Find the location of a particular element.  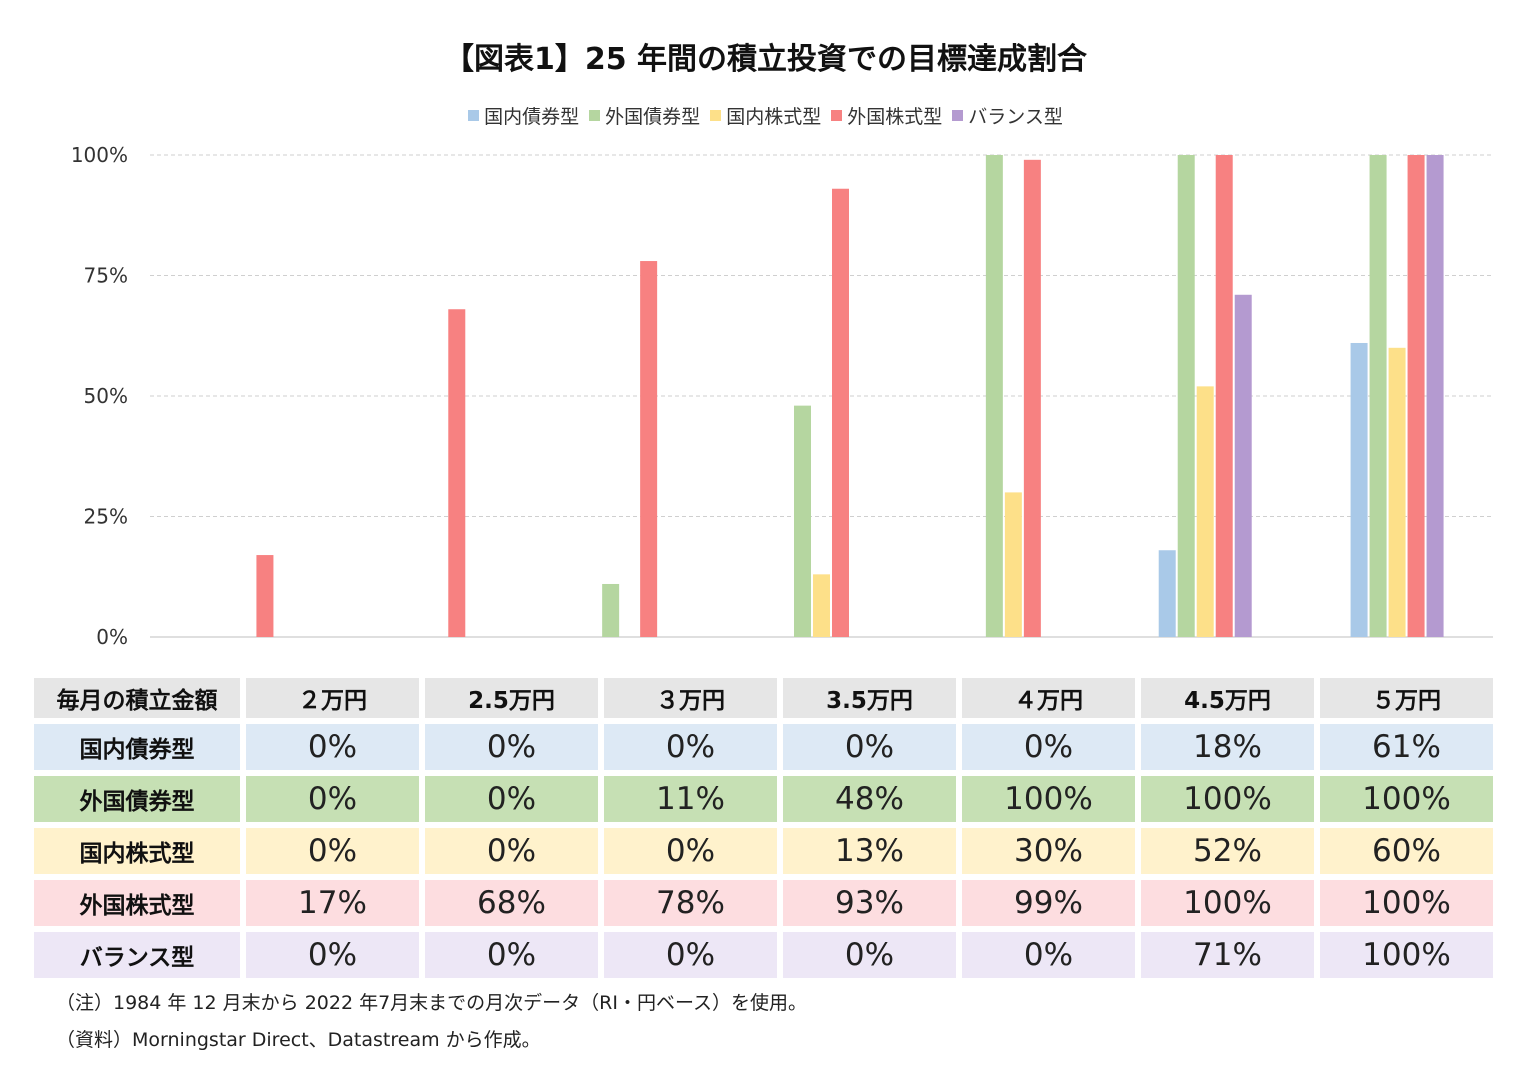

y-tick-label: 0% is located at coordinates (112, 637).